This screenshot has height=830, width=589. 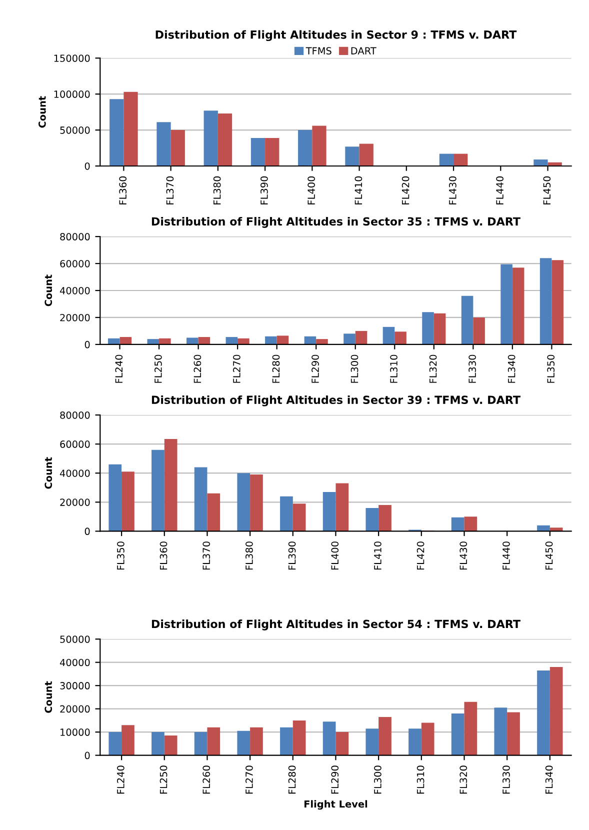 What do you see at coordinates (72, 58) in the screenshot?
I see `y-tick-label: 150000` at bounding box center [72, 58].